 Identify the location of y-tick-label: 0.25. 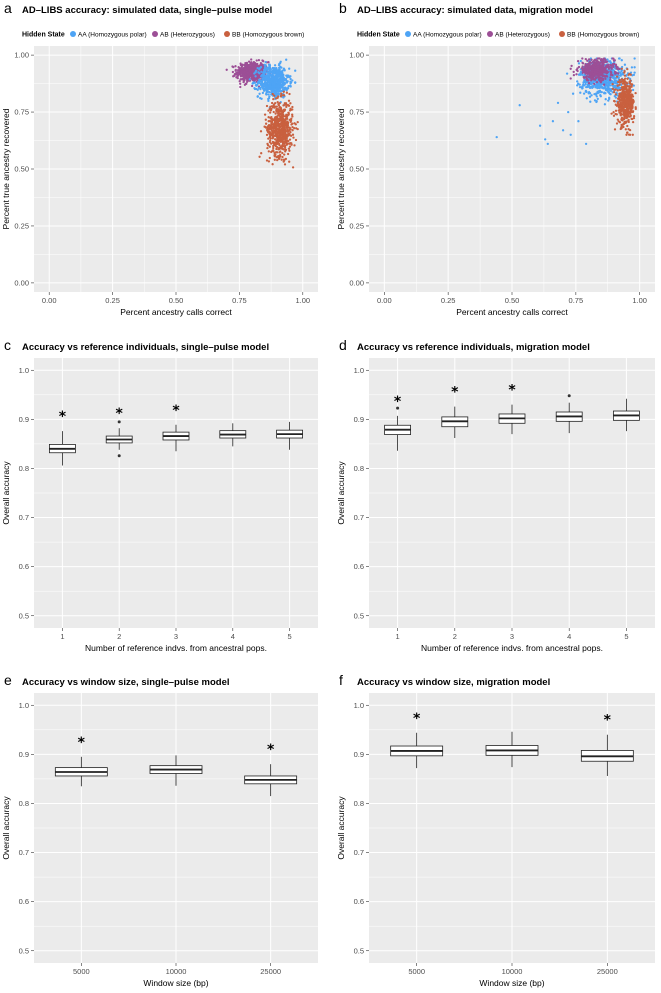
(21, 226).